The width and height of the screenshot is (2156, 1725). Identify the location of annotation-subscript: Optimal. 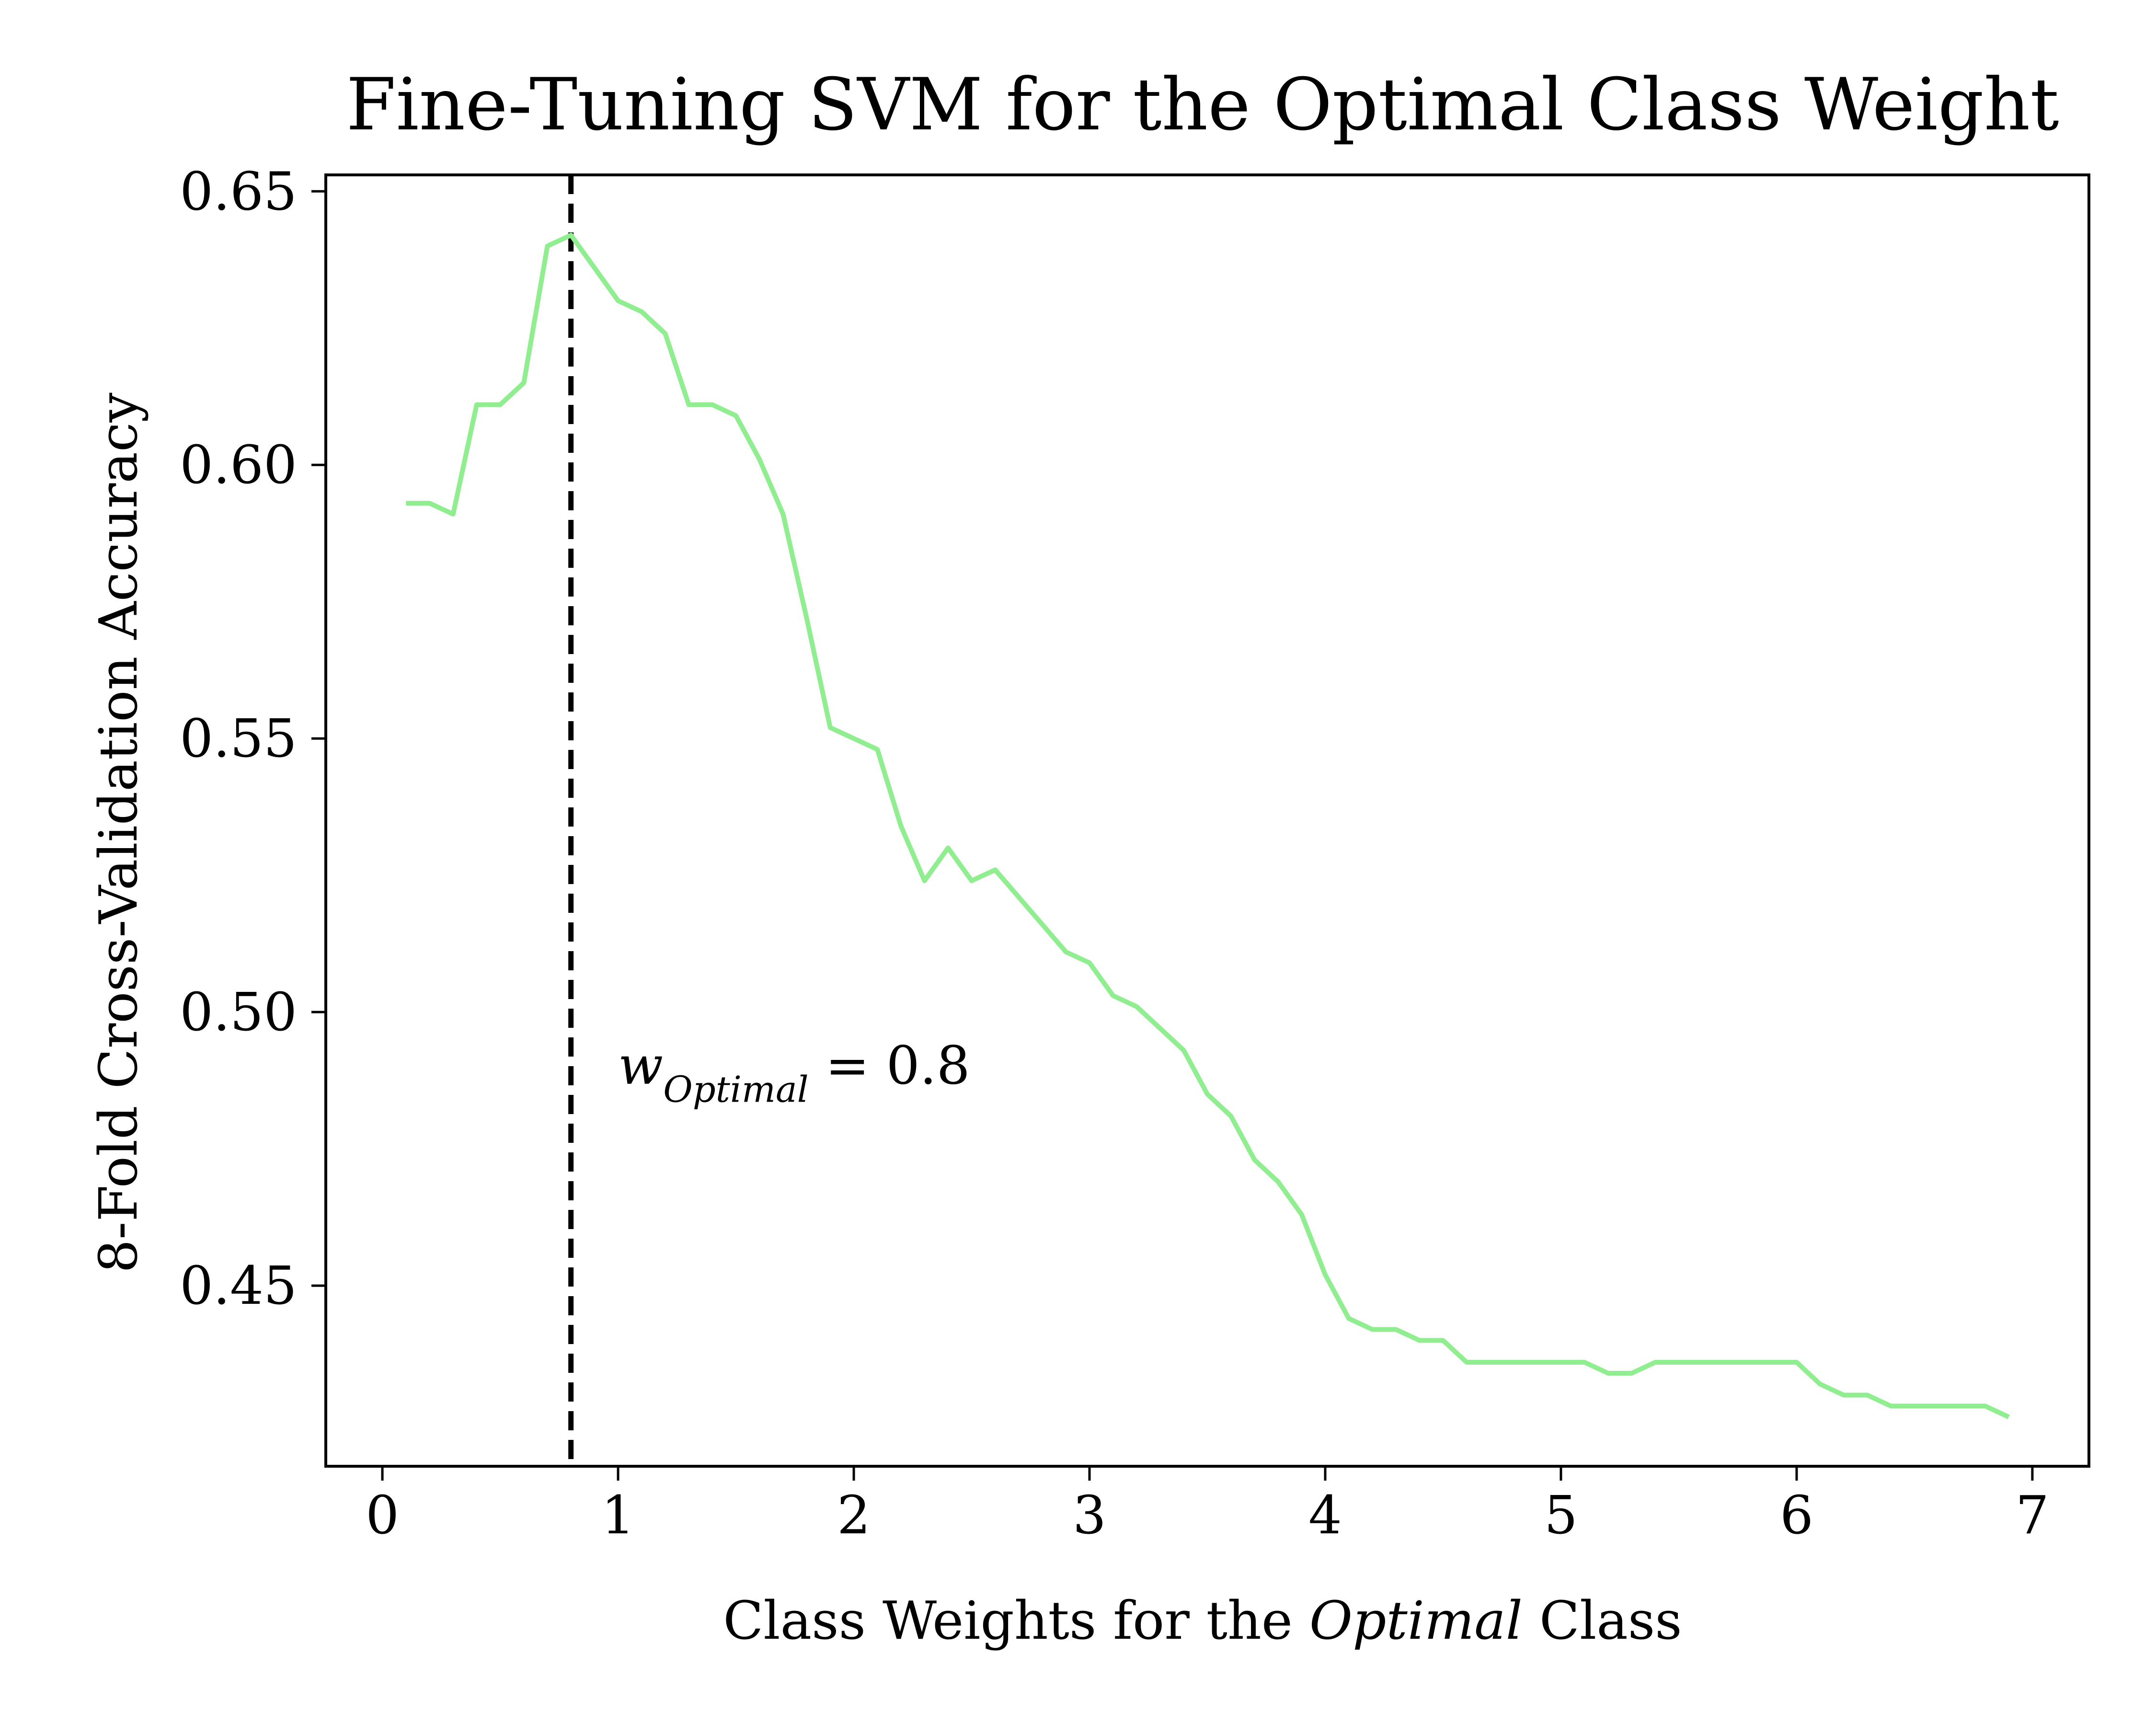
(735, 1089).